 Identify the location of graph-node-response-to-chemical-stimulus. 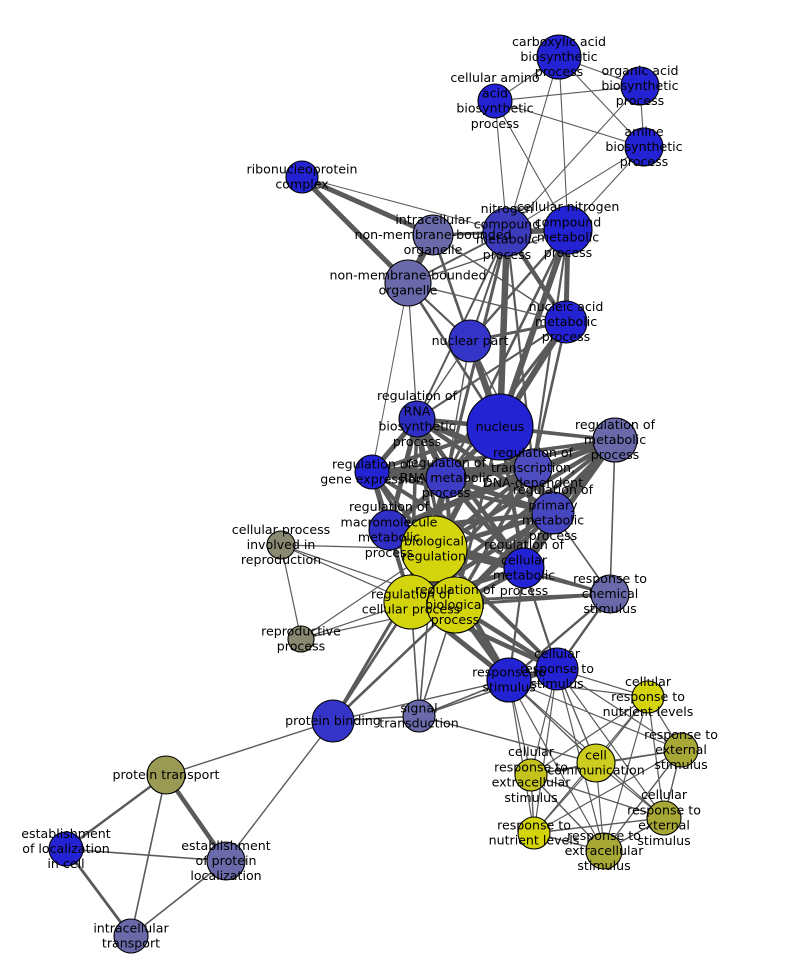
(610, 594).